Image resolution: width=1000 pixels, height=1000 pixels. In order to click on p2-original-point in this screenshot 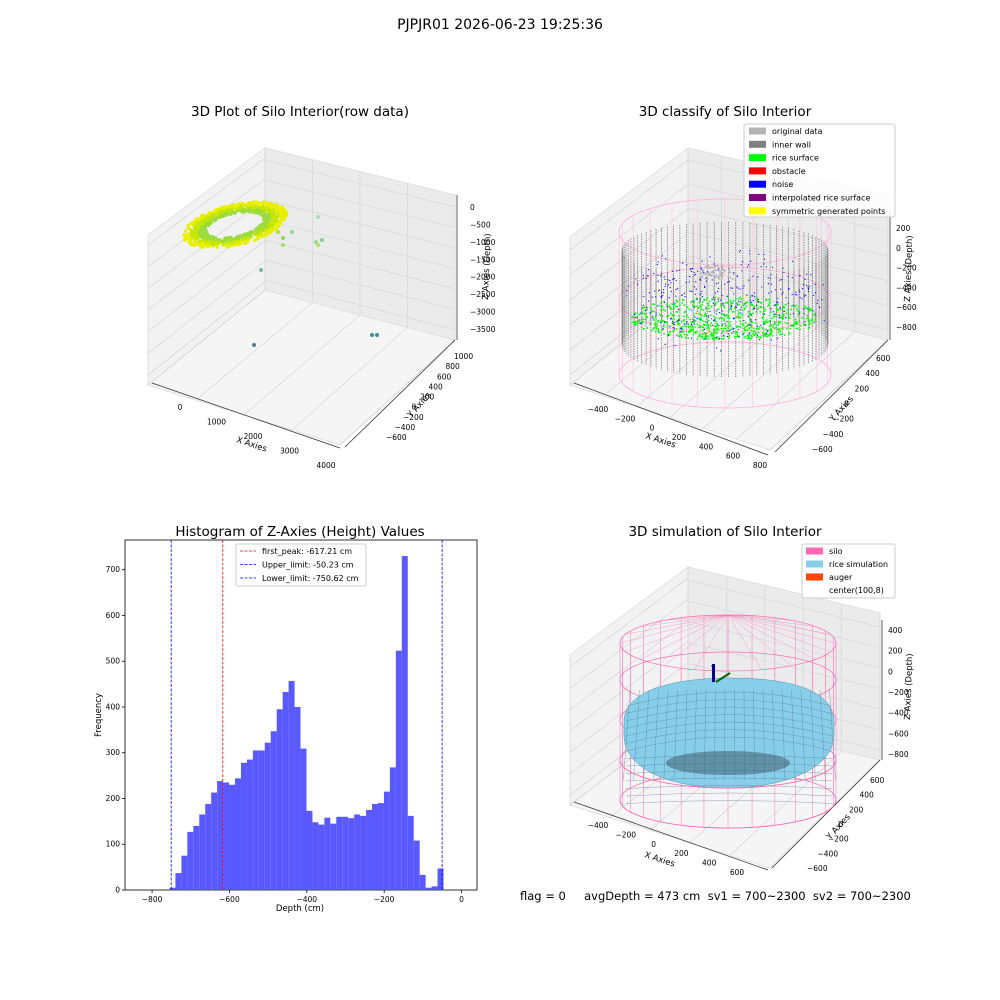, I will do `click(707, 268)`.